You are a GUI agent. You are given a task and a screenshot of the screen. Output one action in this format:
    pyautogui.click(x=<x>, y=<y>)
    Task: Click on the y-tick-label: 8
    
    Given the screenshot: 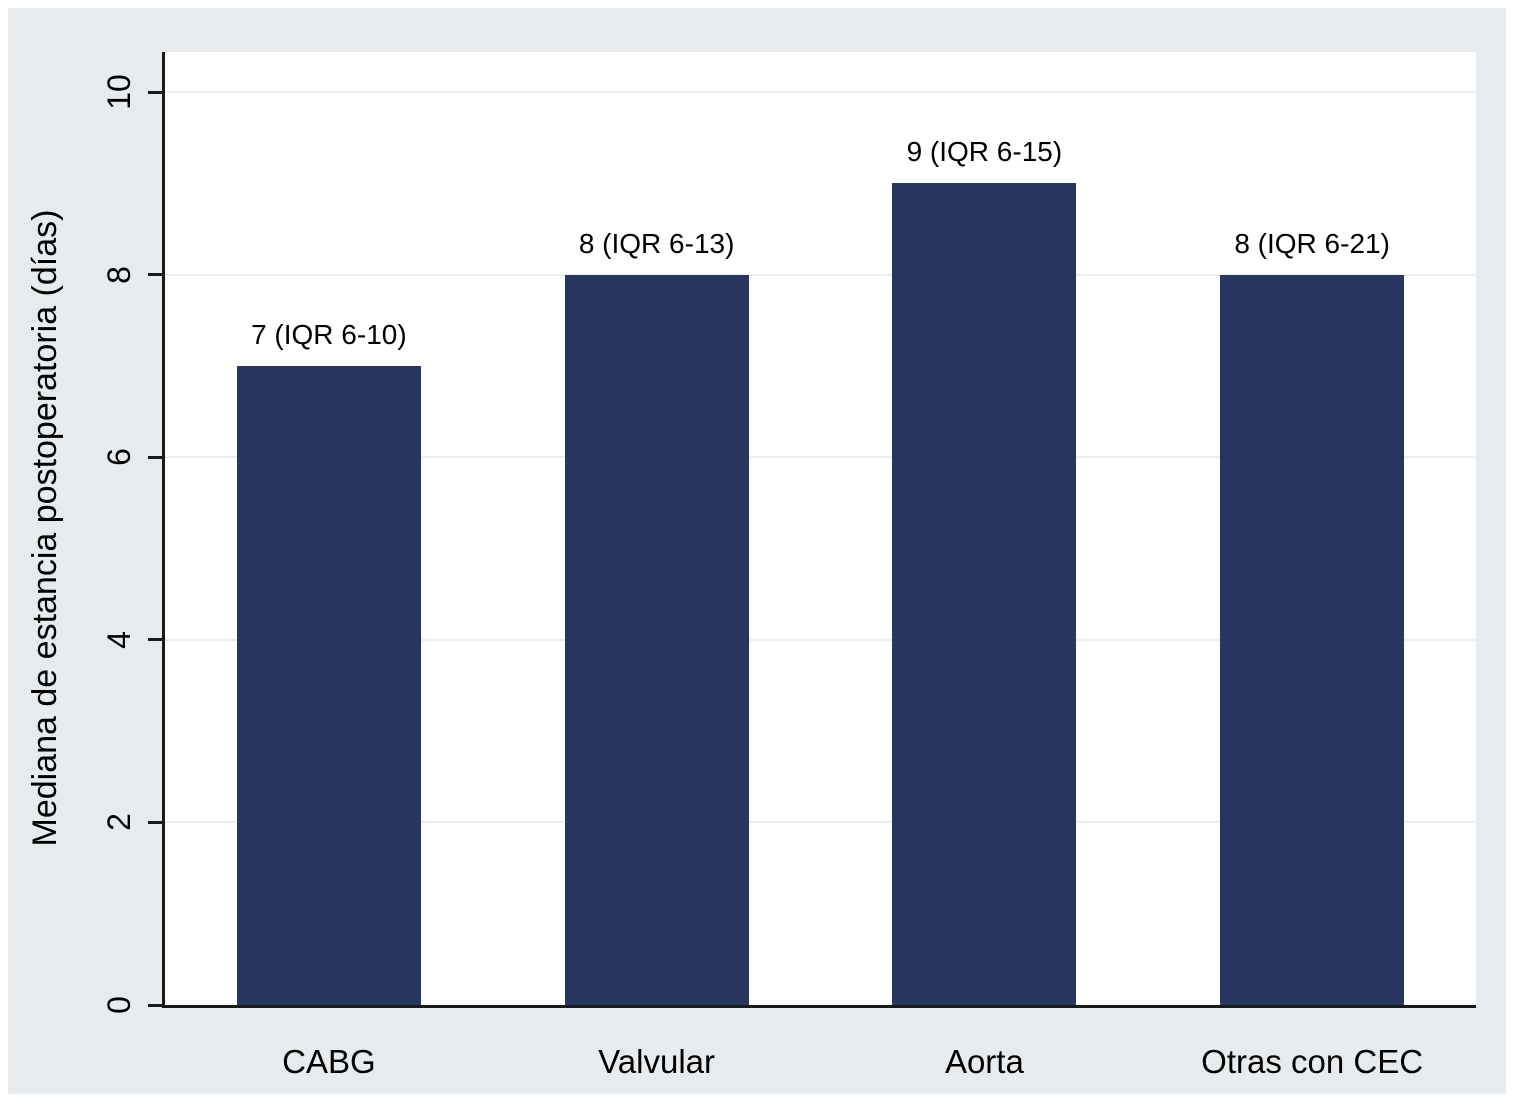 What is the action you would take?
    pyautogui.click(x=119, y=274)
    